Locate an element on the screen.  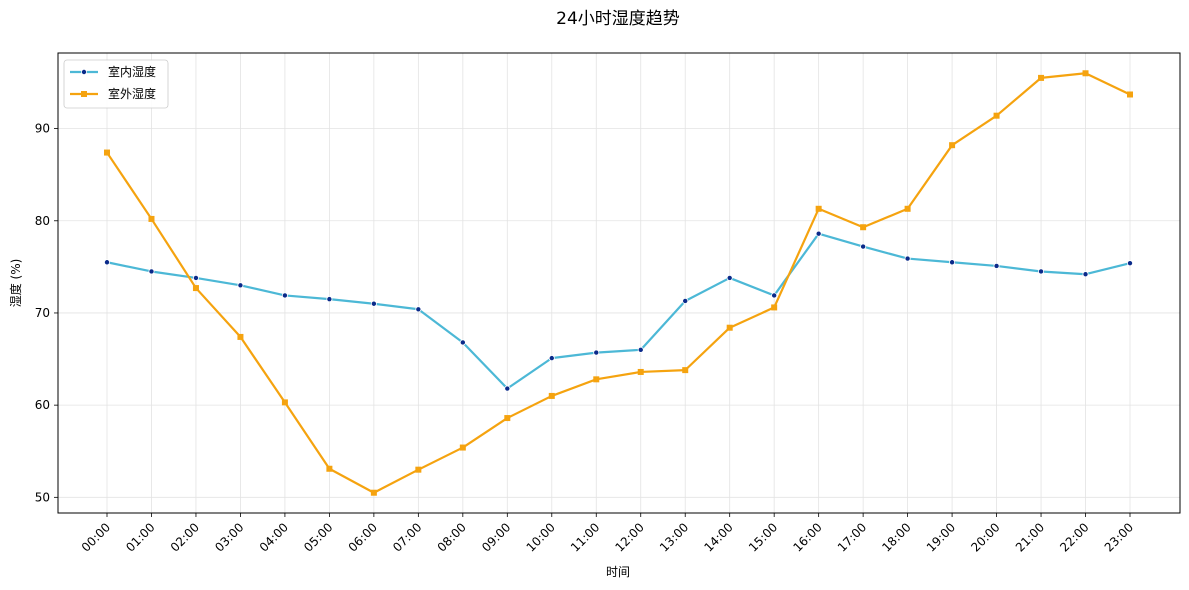
legend-label-2: 室外湿度 is located at coordinates (132, 93).